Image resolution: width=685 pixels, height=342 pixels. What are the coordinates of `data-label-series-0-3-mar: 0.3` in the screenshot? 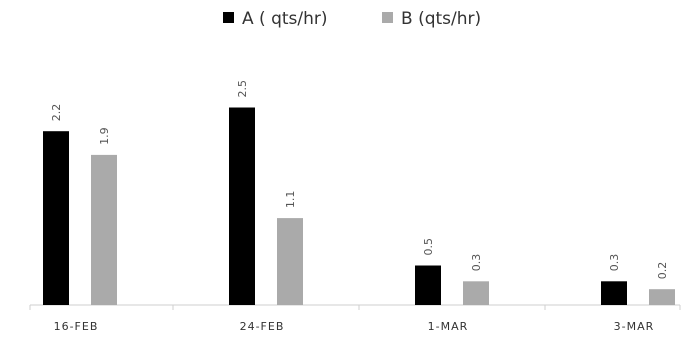 It's located at (614, 263).